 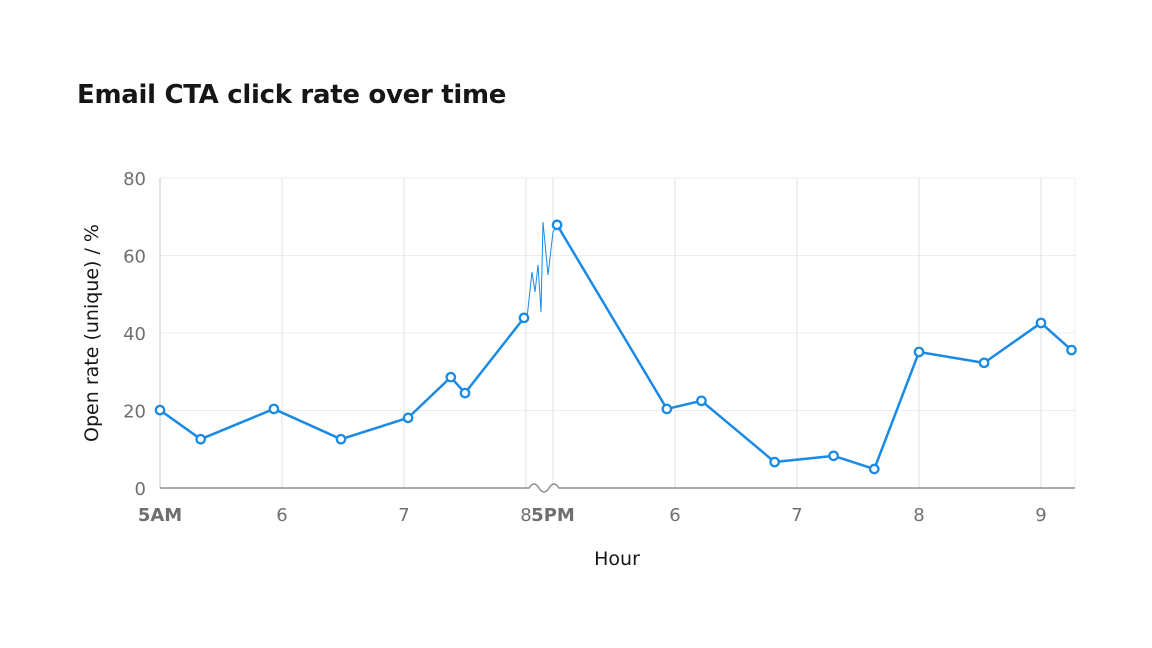 What do you see at coordinates (342, 379) in the screenshot?
I see `series-line` at bounding box center [342, 379].